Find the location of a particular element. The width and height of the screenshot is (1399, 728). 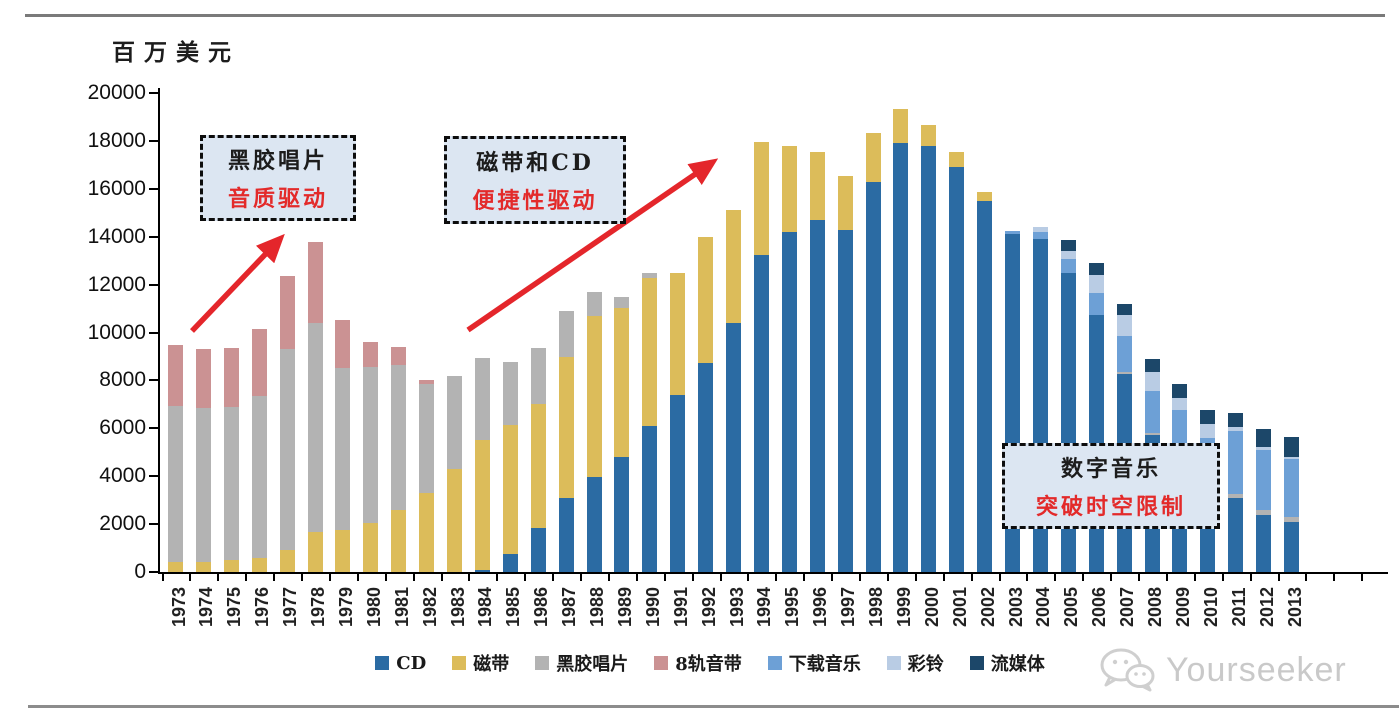

chart-legend: CD 磁带 黑胶唱片 8轨音带 下载音乐 彩铃 流媒体 is located at coordinates (710, 663).